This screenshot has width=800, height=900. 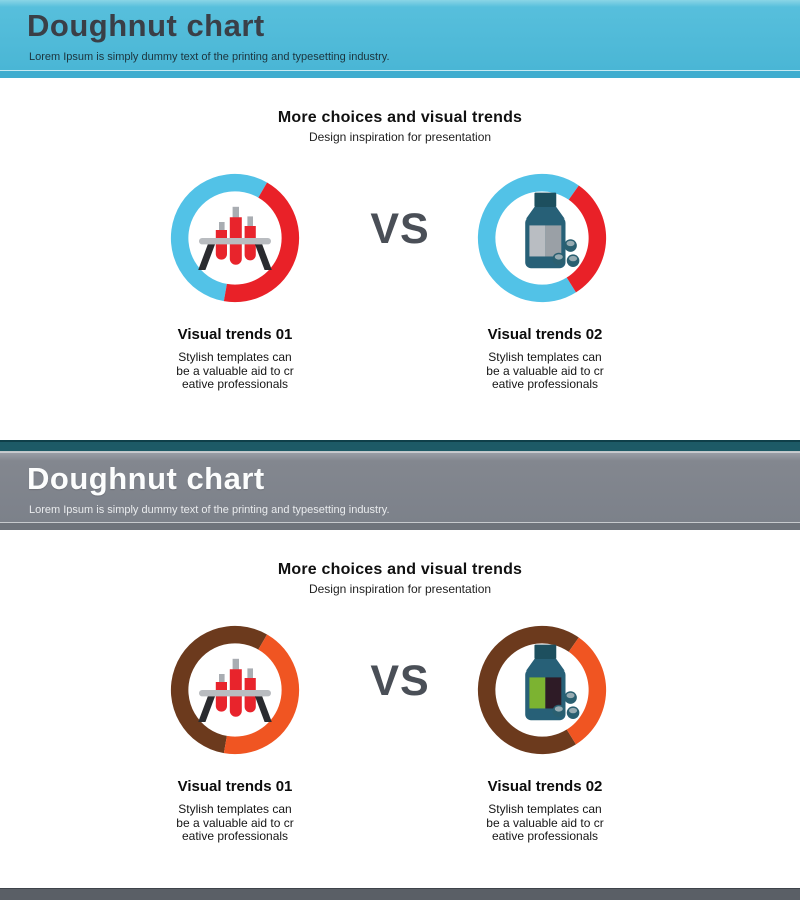 I want to click on slide-divider-bar, so click(x=400, y=446).